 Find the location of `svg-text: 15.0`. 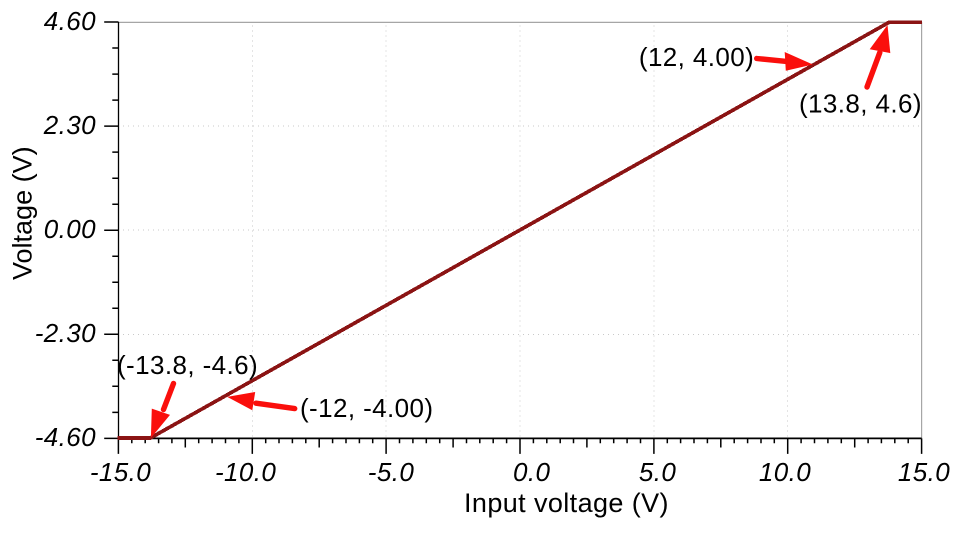

svg-text: 15.0 is located at coordinates (924, 472).